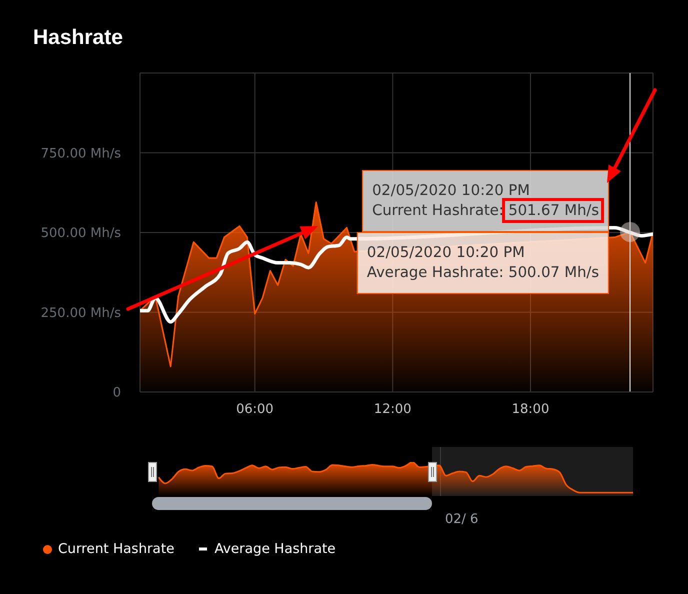 This screenshot has height=594, width=688. What do you see at coordinates (531, 410) in the screenshot?
I see `x-tick-label: 18:00` at bounding box center [531, 410].